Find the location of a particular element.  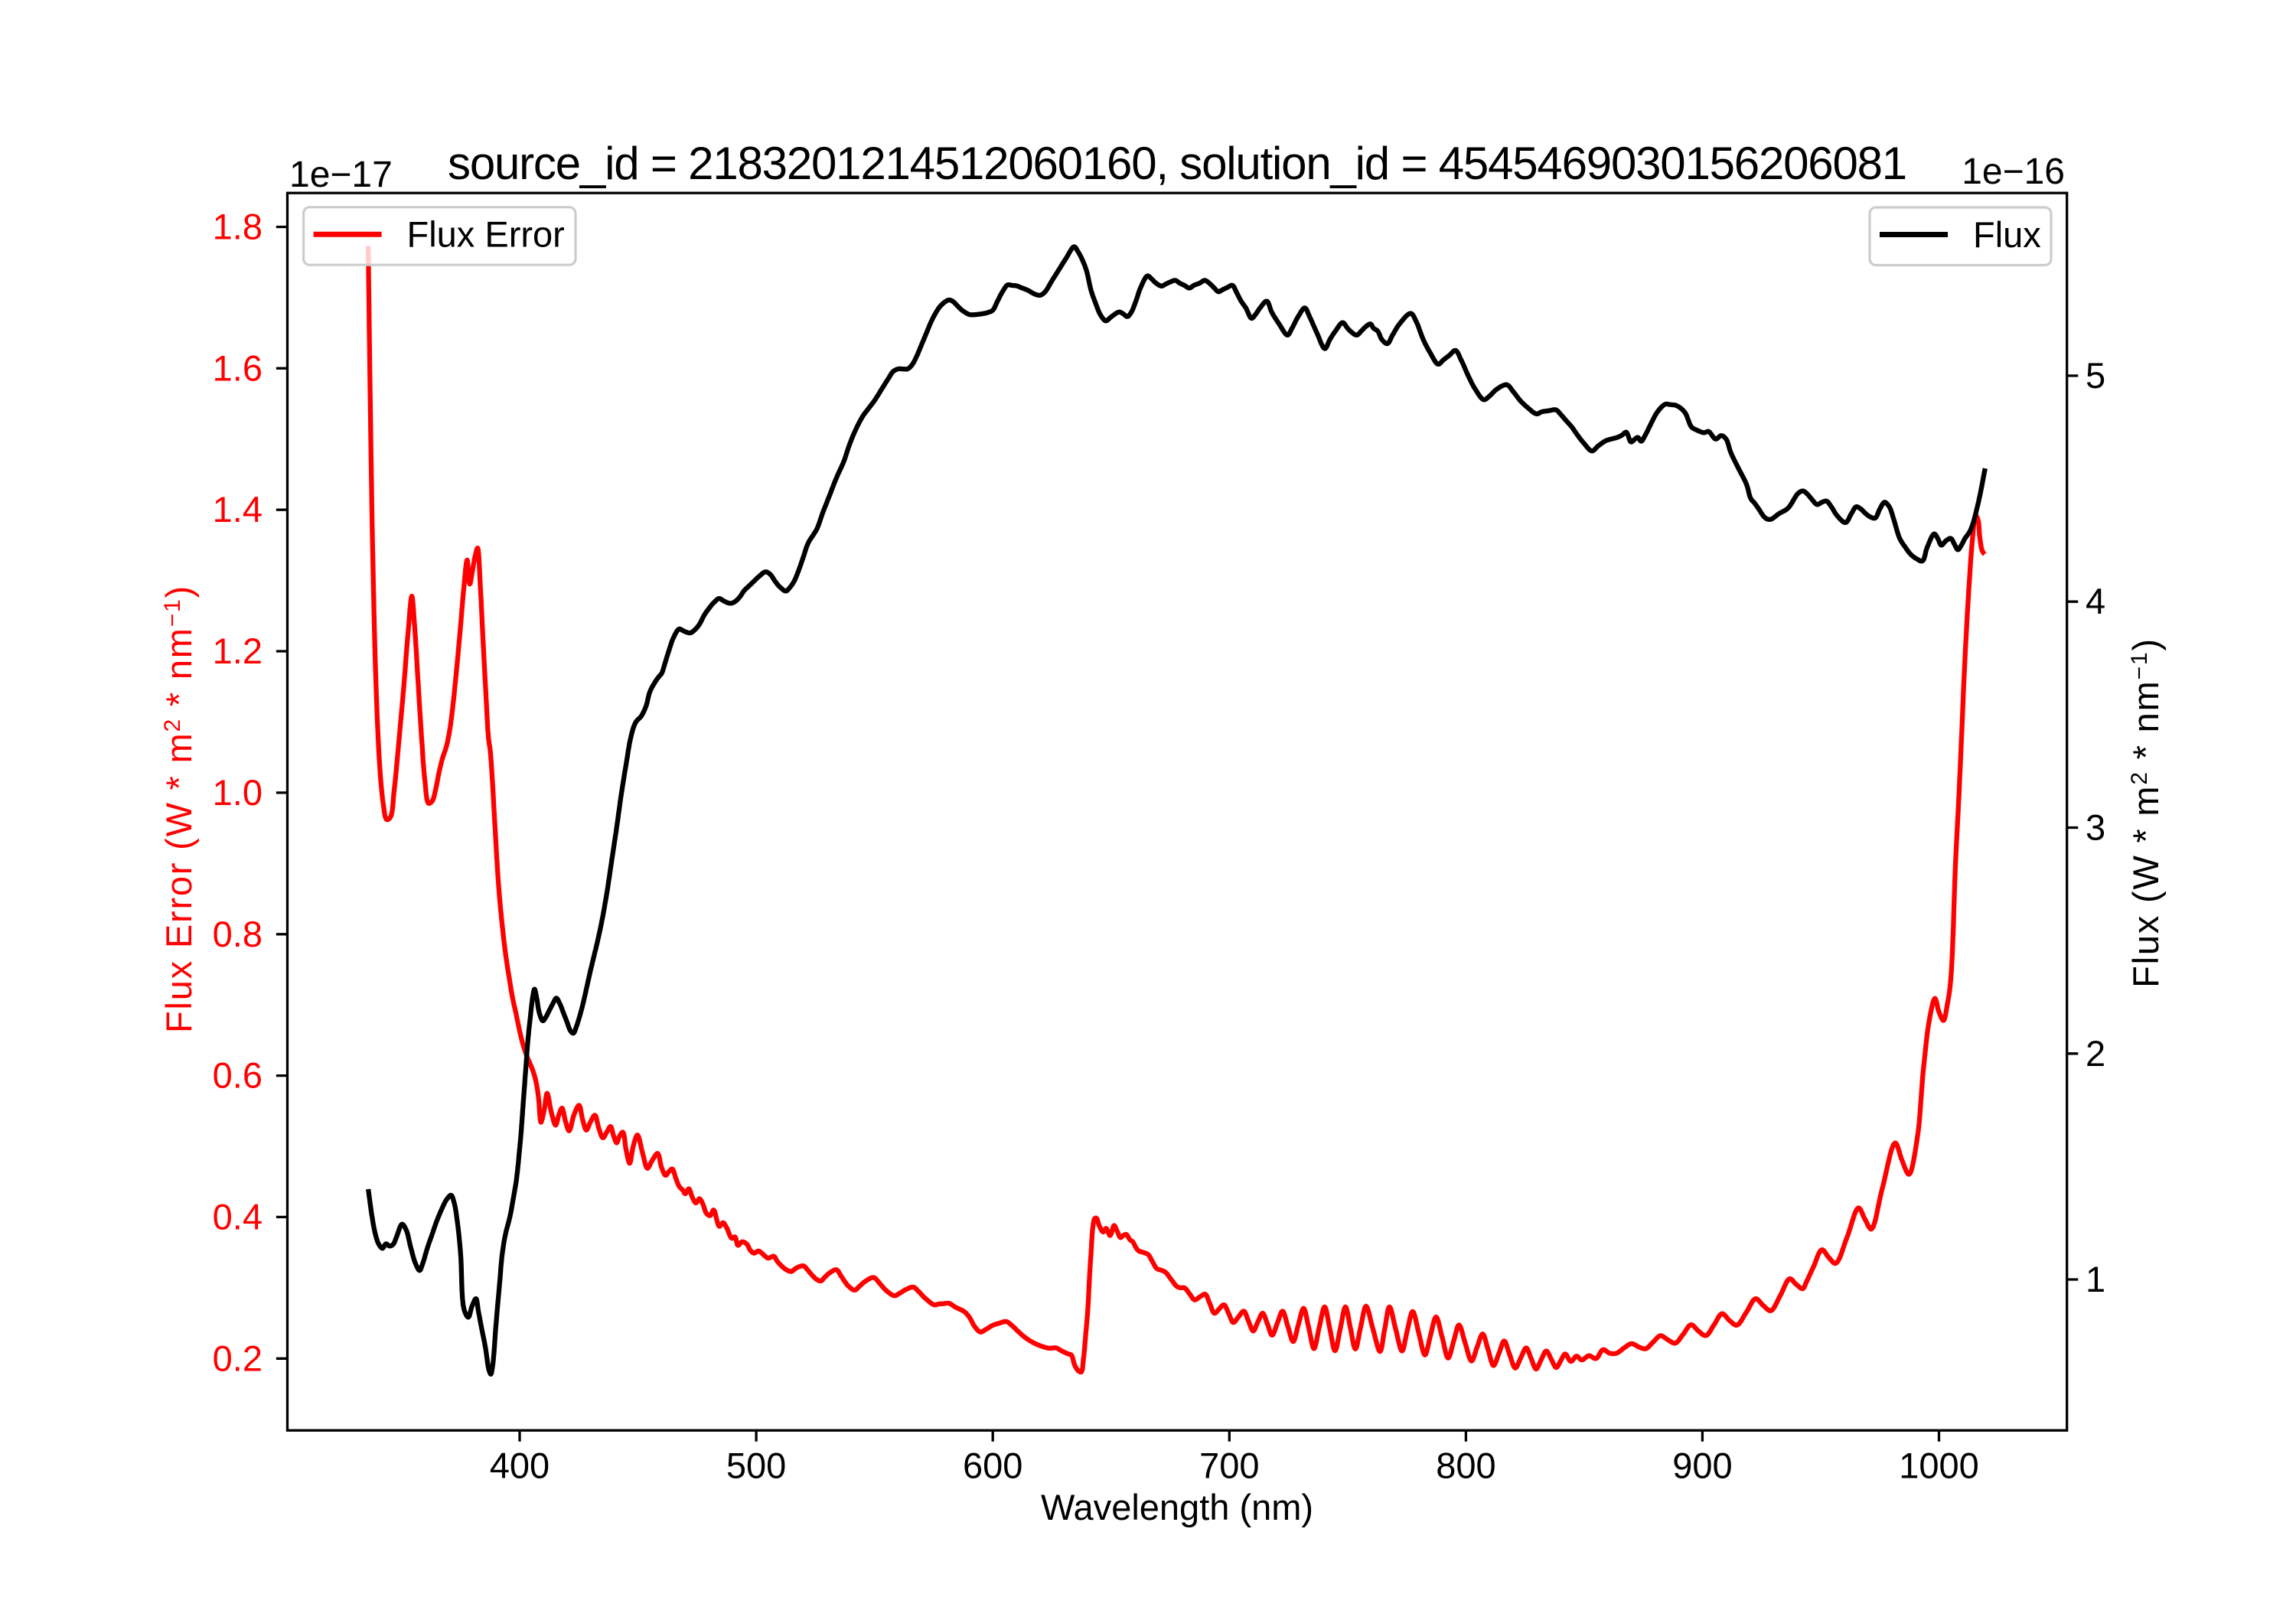

svg-text: 500 is located at coordinates (756, 1466).